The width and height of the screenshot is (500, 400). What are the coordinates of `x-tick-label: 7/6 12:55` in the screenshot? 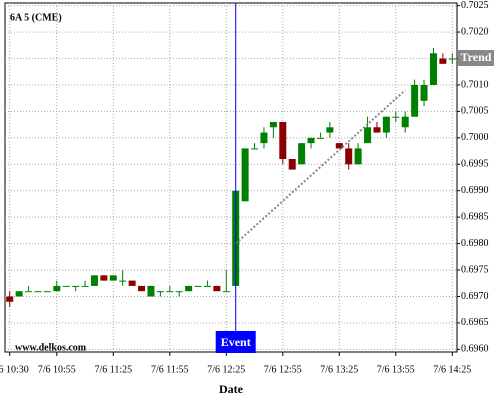 It's located at (283, 369).